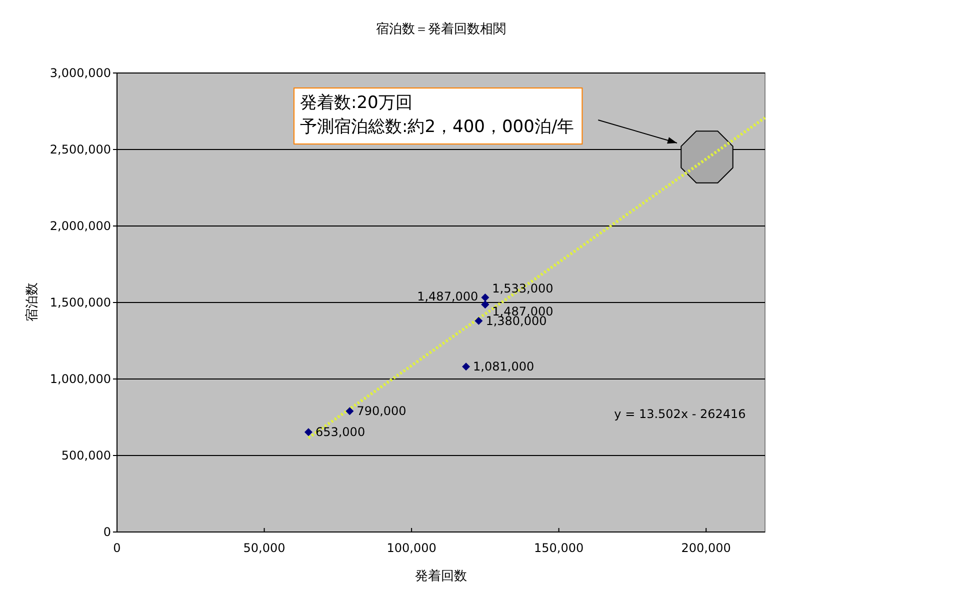 The image size is (970, 604). What do you see at coordinates (80, 149) in the screenshot?
I see `y-tick-label: 2,500,000` at bounding box center [80, 149].